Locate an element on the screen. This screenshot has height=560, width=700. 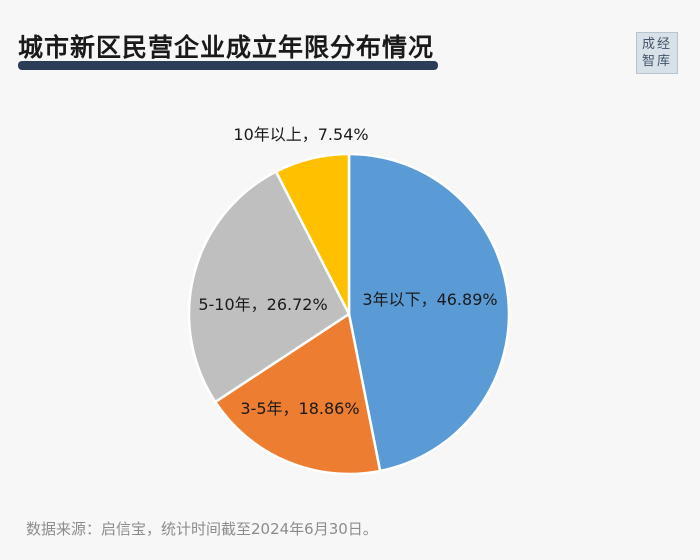
chart-title: 城市新区民营企业成立年限分布情况 is located at coordinates (226, 47).